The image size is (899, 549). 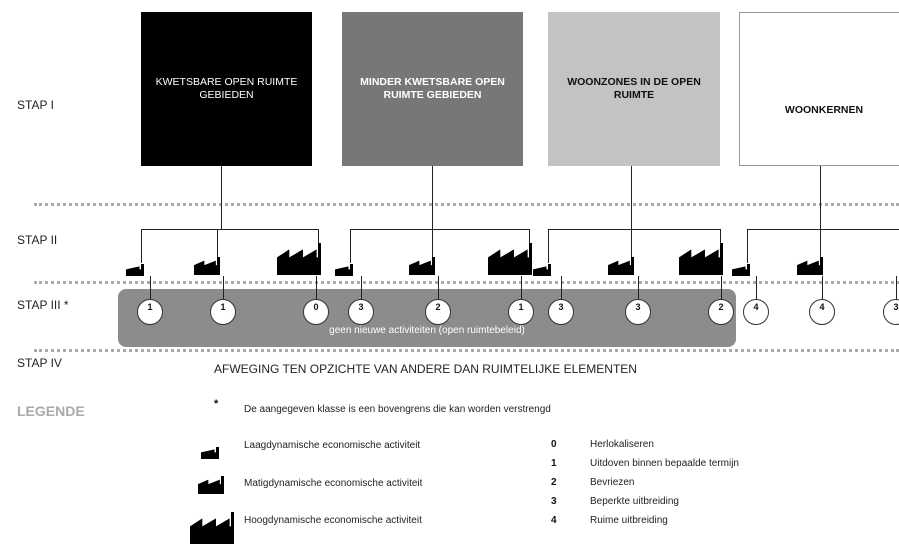 What do you see at coordinates (629, 520) in the screenshot?
I see `legend-code-label: Ruime uitbreiding` at bounding box center [629, 520].